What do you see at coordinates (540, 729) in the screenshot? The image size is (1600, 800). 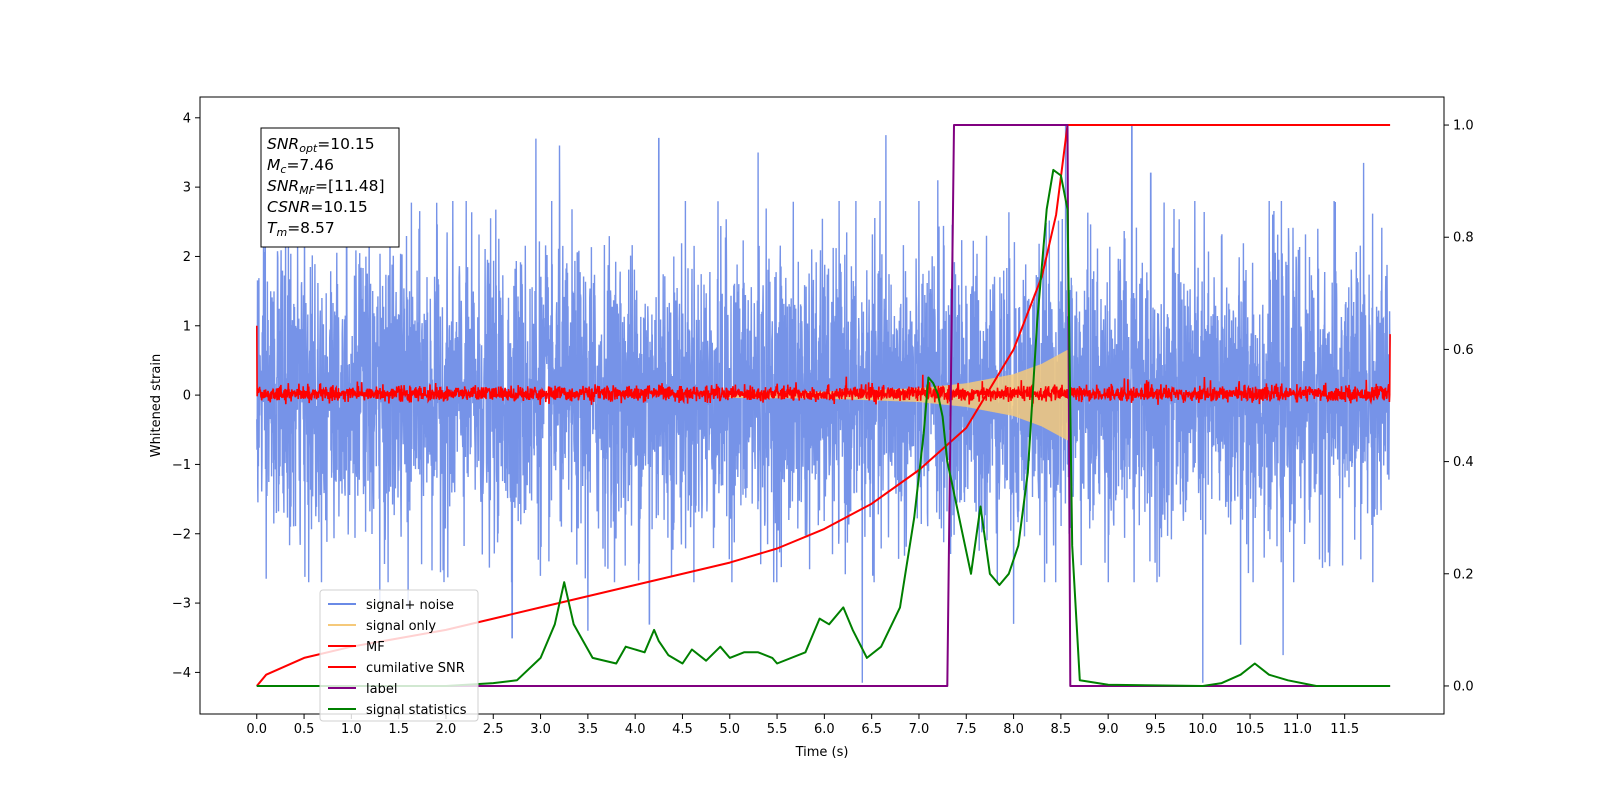 I see `x-tick-label: 3.0` at bounding box center [540, 729].